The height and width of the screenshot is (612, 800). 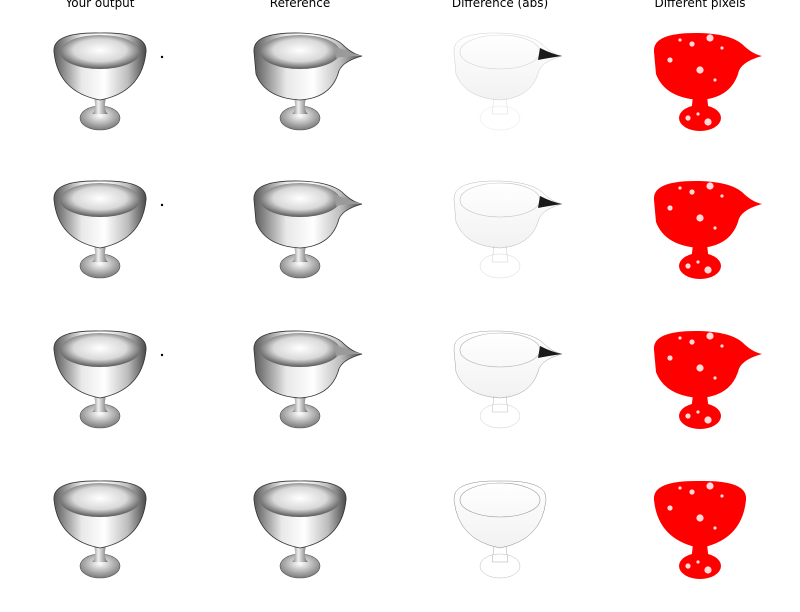 I want to click on column-title-different-pixels: Different pixels, so click(x=700, y=5).